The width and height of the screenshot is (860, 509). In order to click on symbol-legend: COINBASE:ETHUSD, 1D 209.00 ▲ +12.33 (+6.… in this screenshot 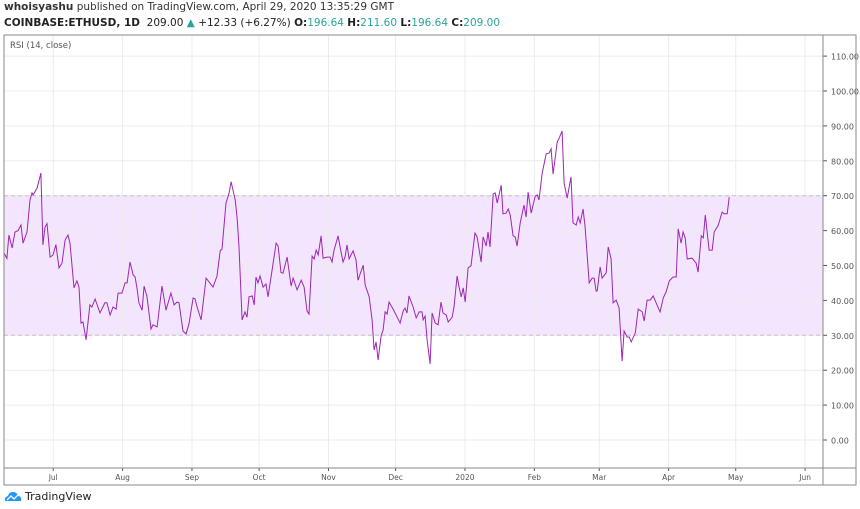, I will do `click(252, 23)`.